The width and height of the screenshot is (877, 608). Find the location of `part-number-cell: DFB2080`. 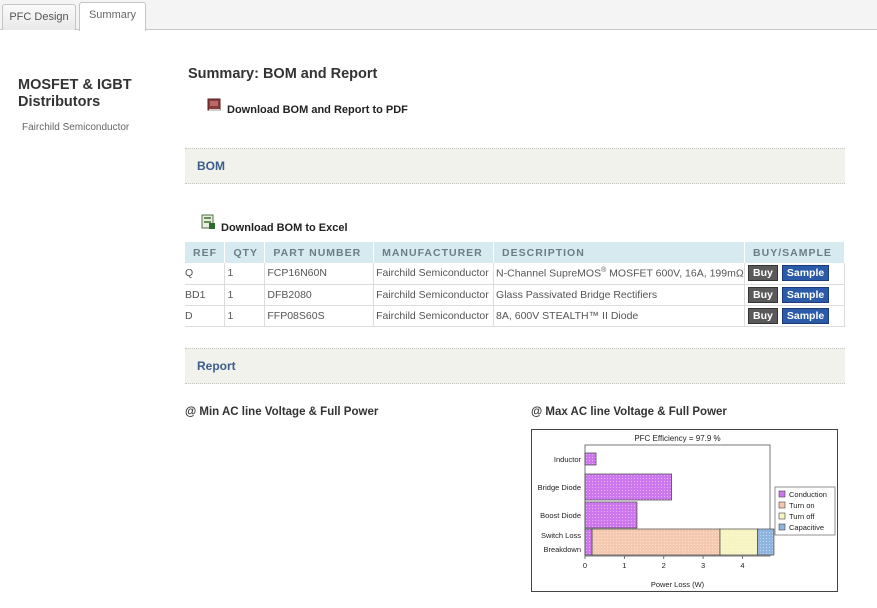

part-number-cell: DFB2080 is located at coordinates (319, 295).